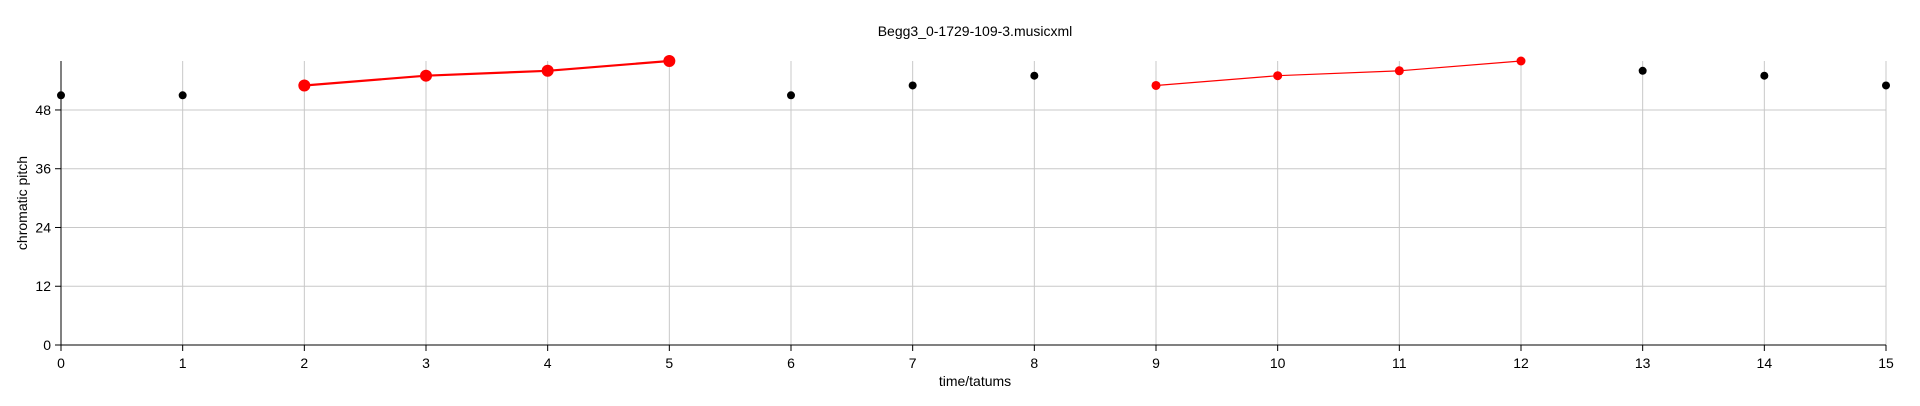  What do you see at coordinates (61, 363) in the screenshot?
I see `x-tick-label: 0` at bounding box center [61, 363].